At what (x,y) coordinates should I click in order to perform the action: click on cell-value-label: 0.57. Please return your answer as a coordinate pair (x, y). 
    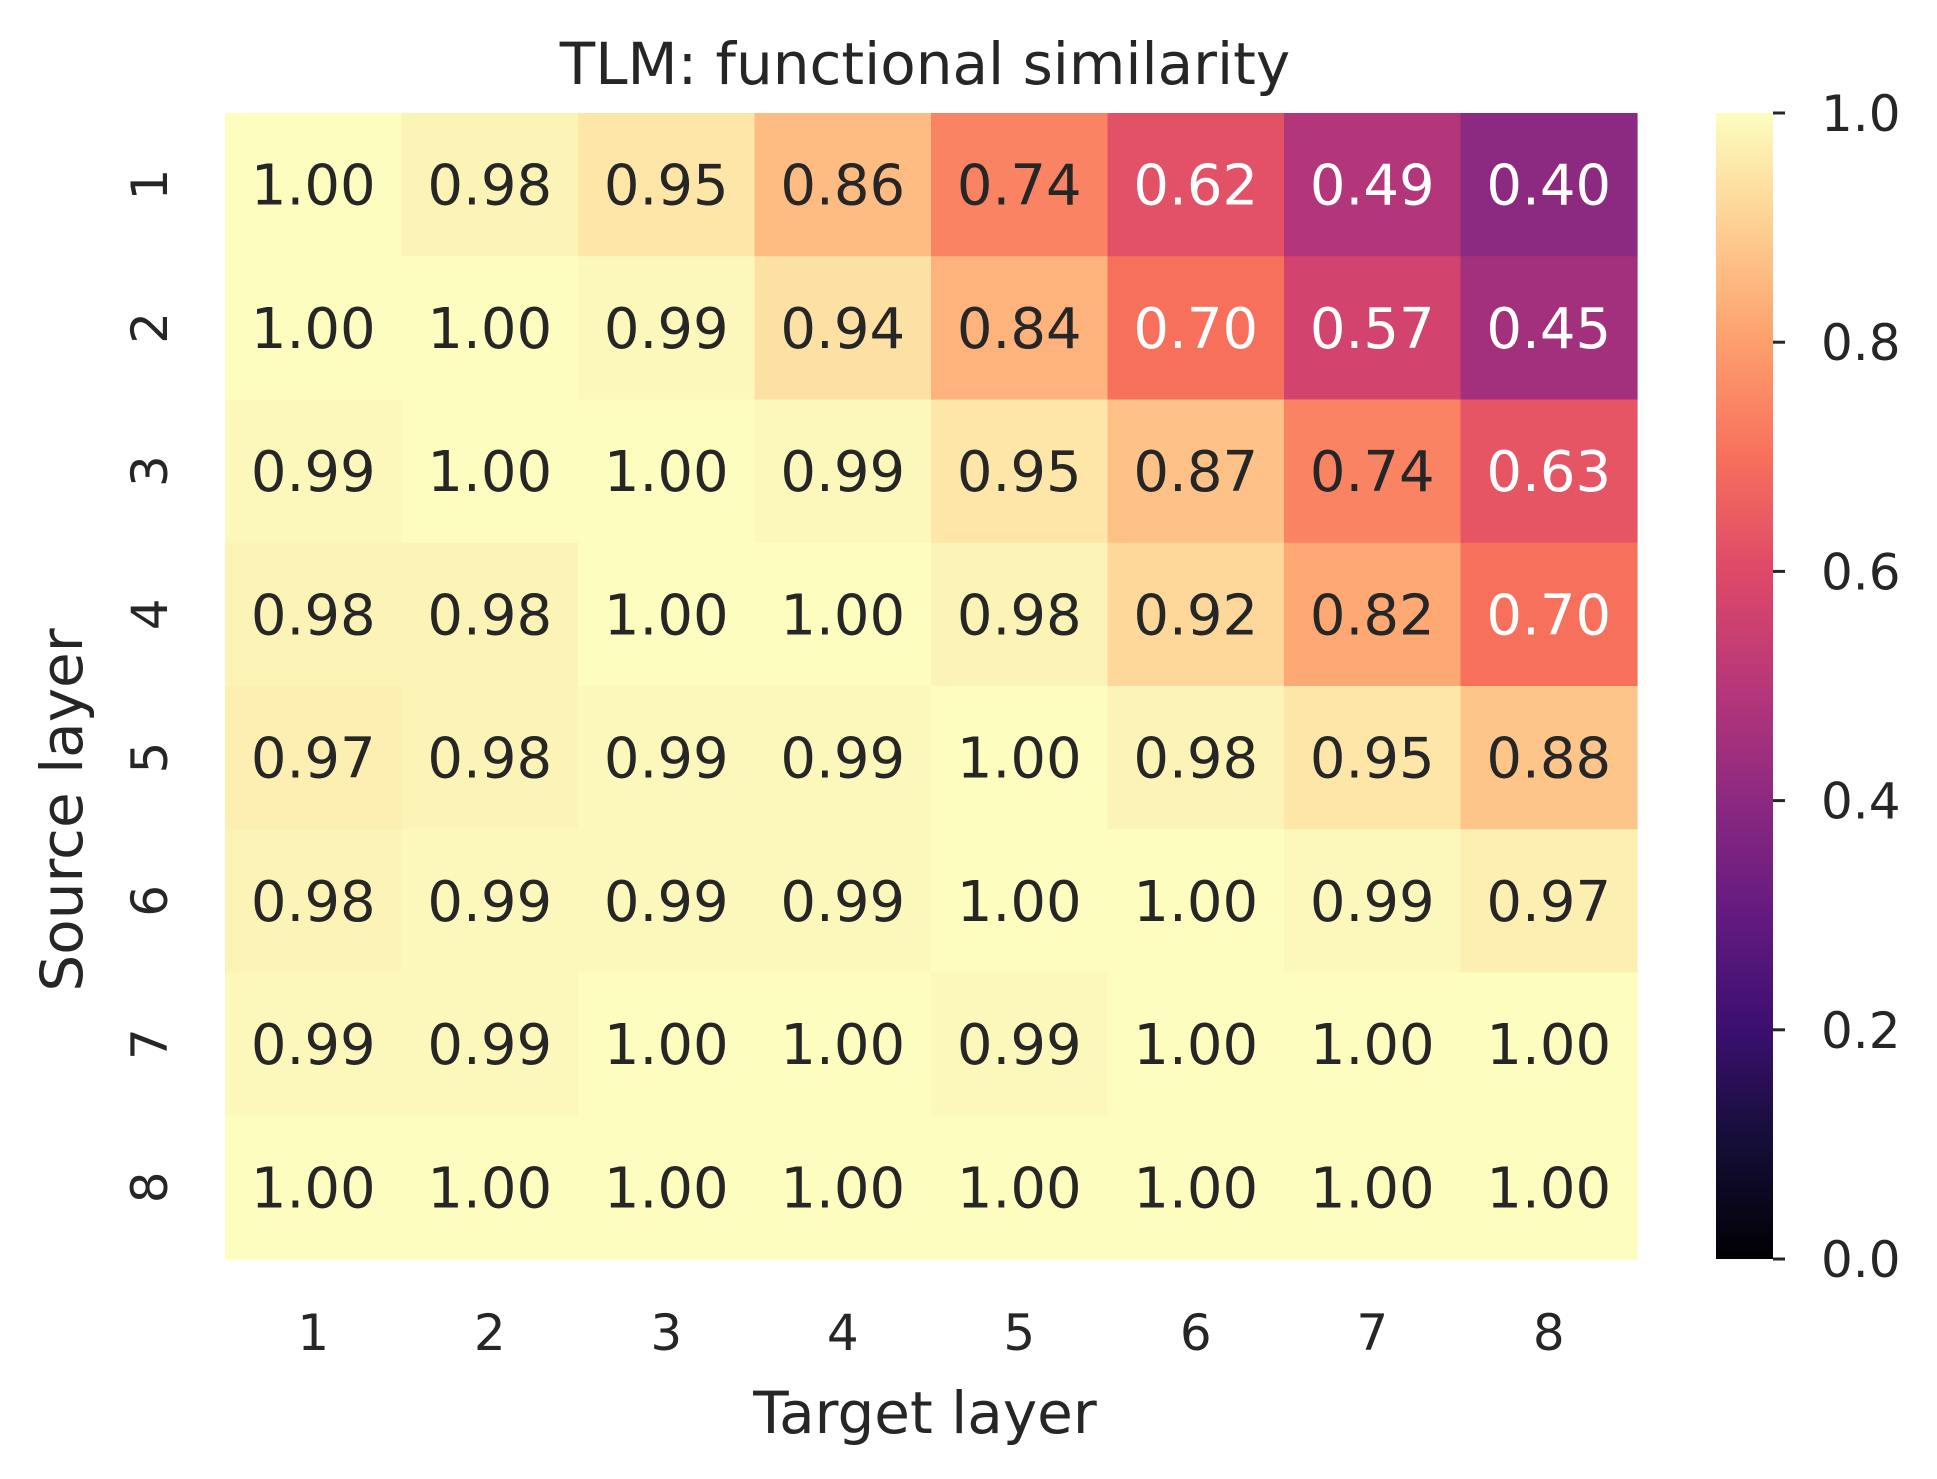
    Looking at the image, I should click on (1372, 329).